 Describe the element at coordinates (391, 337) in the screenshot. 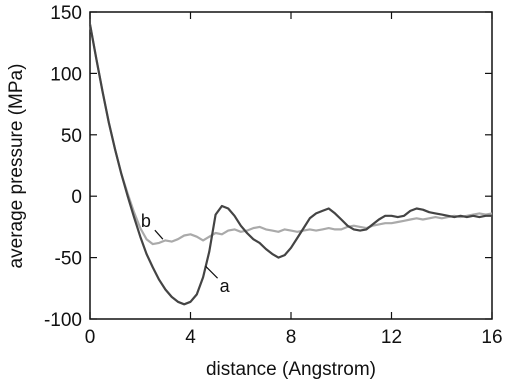

I see `x-tick-label: 12` at that location.